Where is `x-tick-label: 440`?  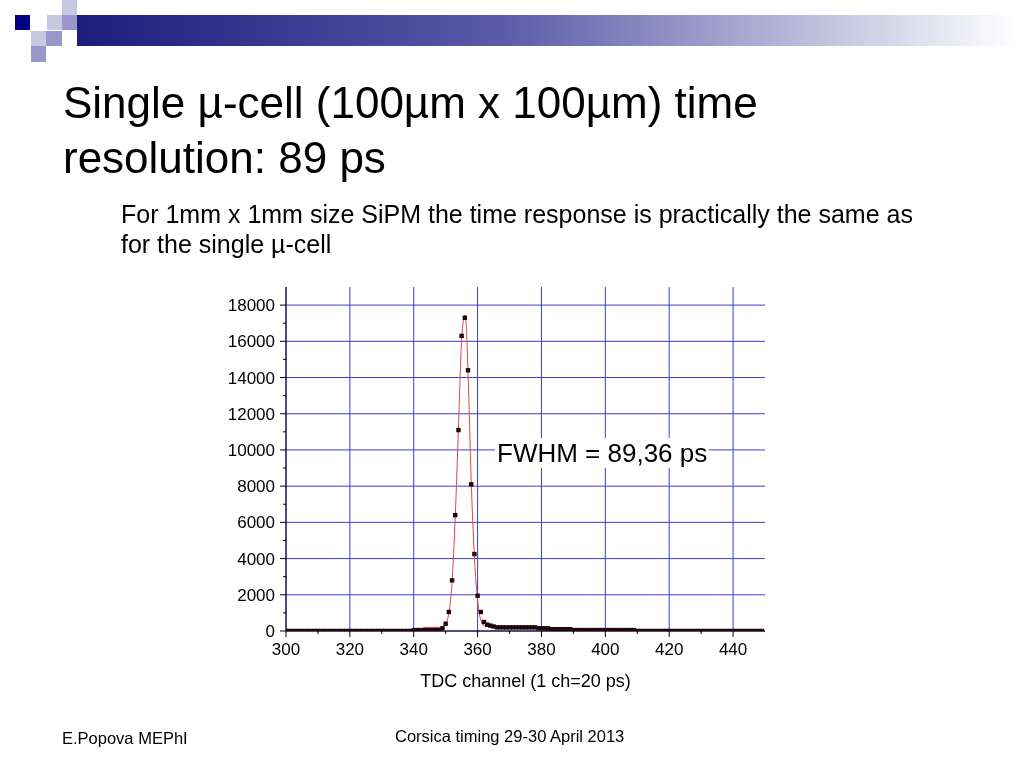 x-tick-label: 440 is located at coordinates (733, 650).